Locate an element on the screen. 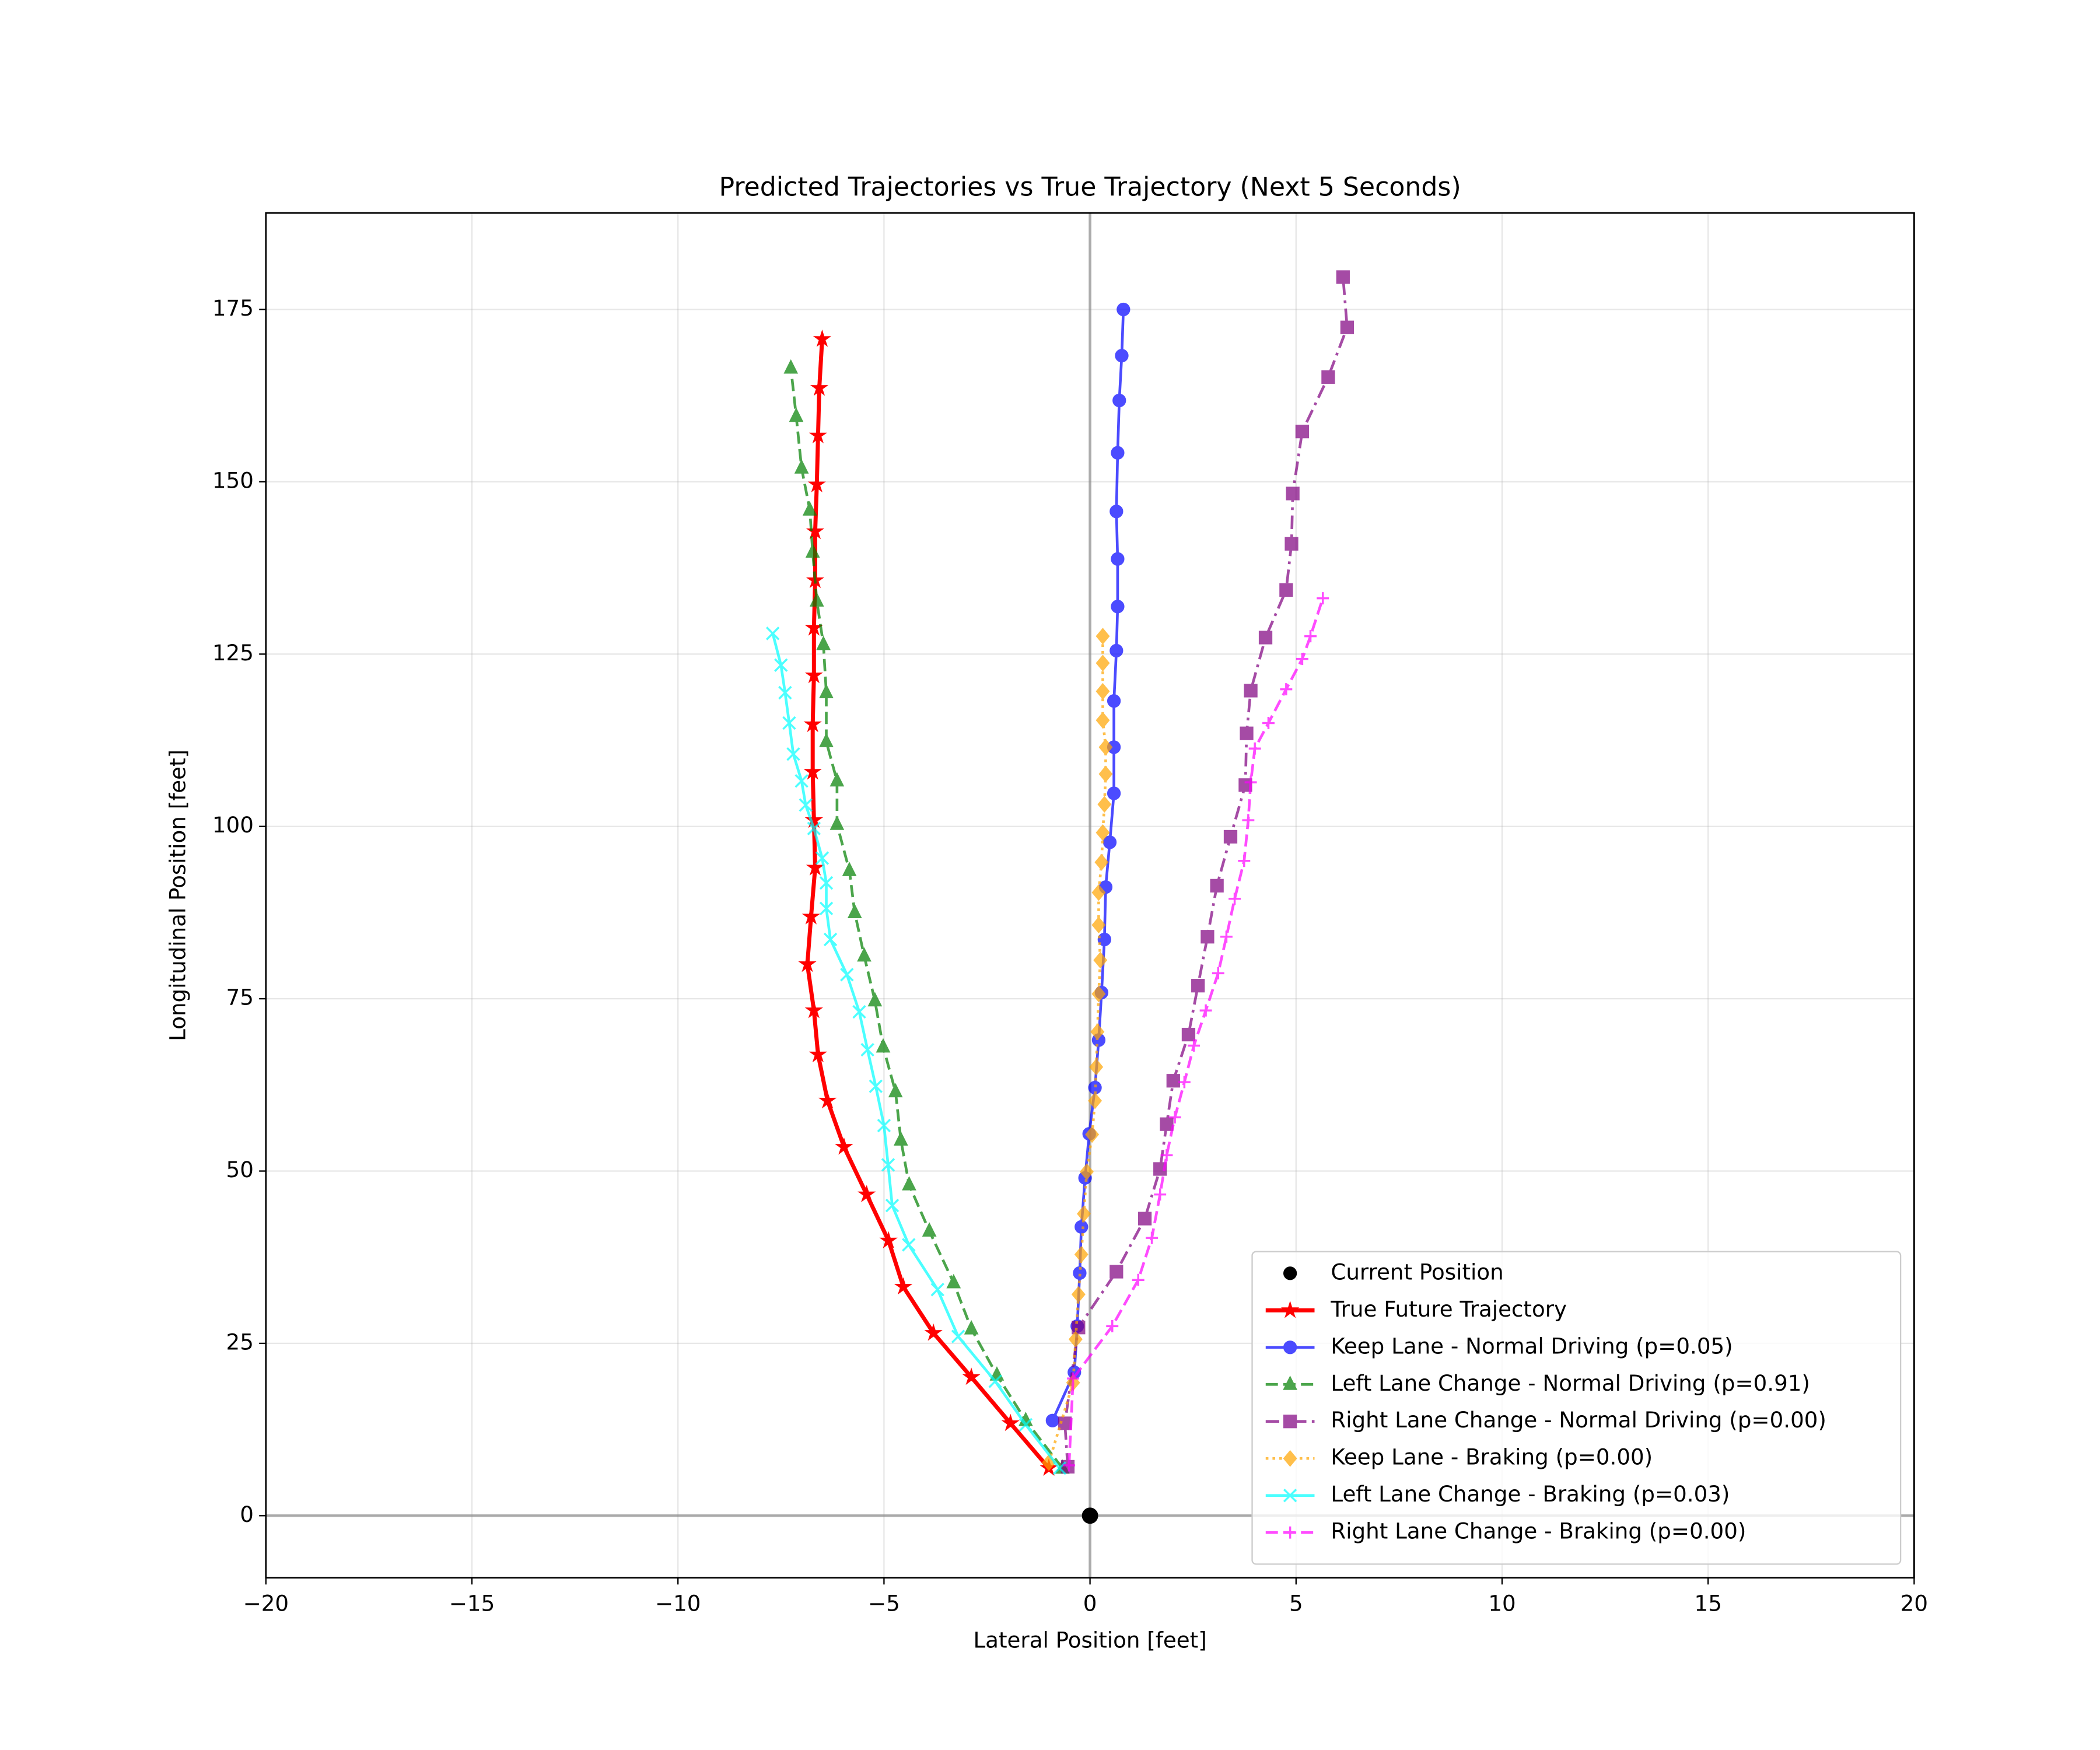 The width and height of the screenshot is (2100, 1750). y-tick-label: 50 is located at coordinates (240, 1169).